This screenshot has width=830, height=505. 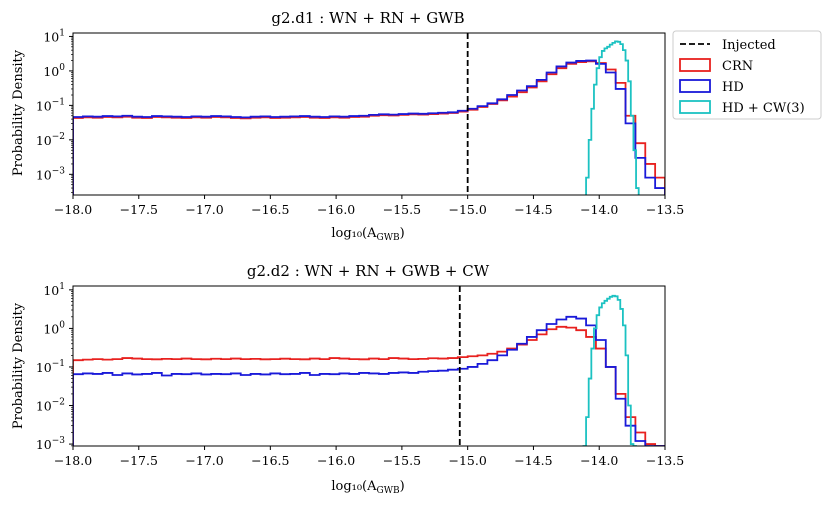 What do you see at coordinates (733, 87) in the screenshot?
I see `legend-label: HD` at bounding box center [733, 87].